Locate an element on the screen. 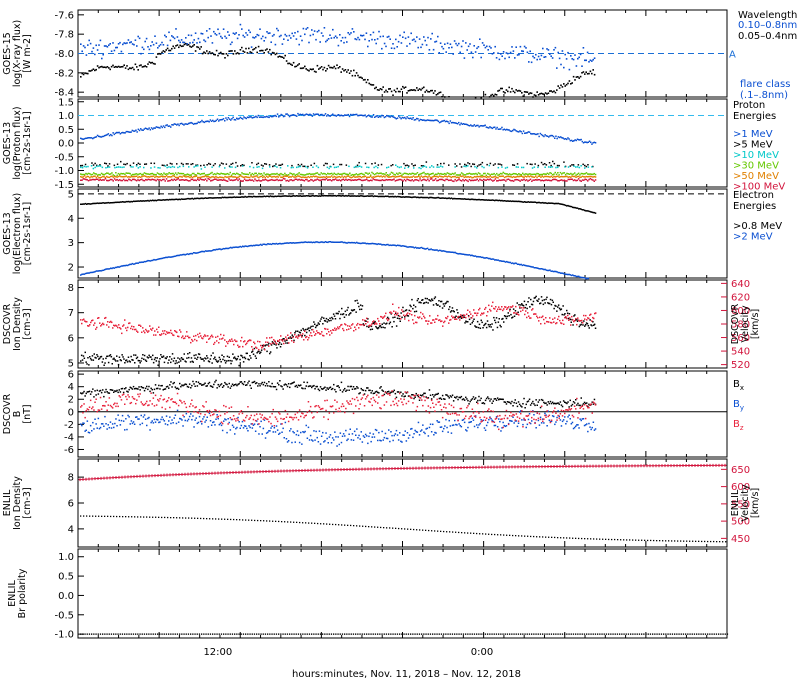  y-tick-label: 1.0 is located at coordinates (66, 557).